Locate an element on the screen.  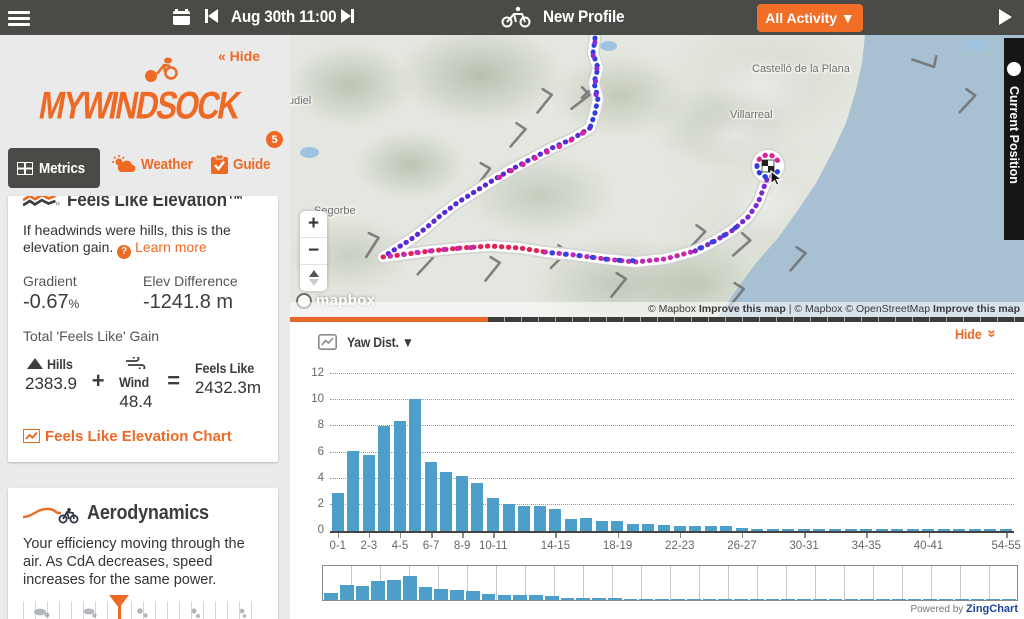
learn-more-link: Learn more is located at coordinates (171, 247).